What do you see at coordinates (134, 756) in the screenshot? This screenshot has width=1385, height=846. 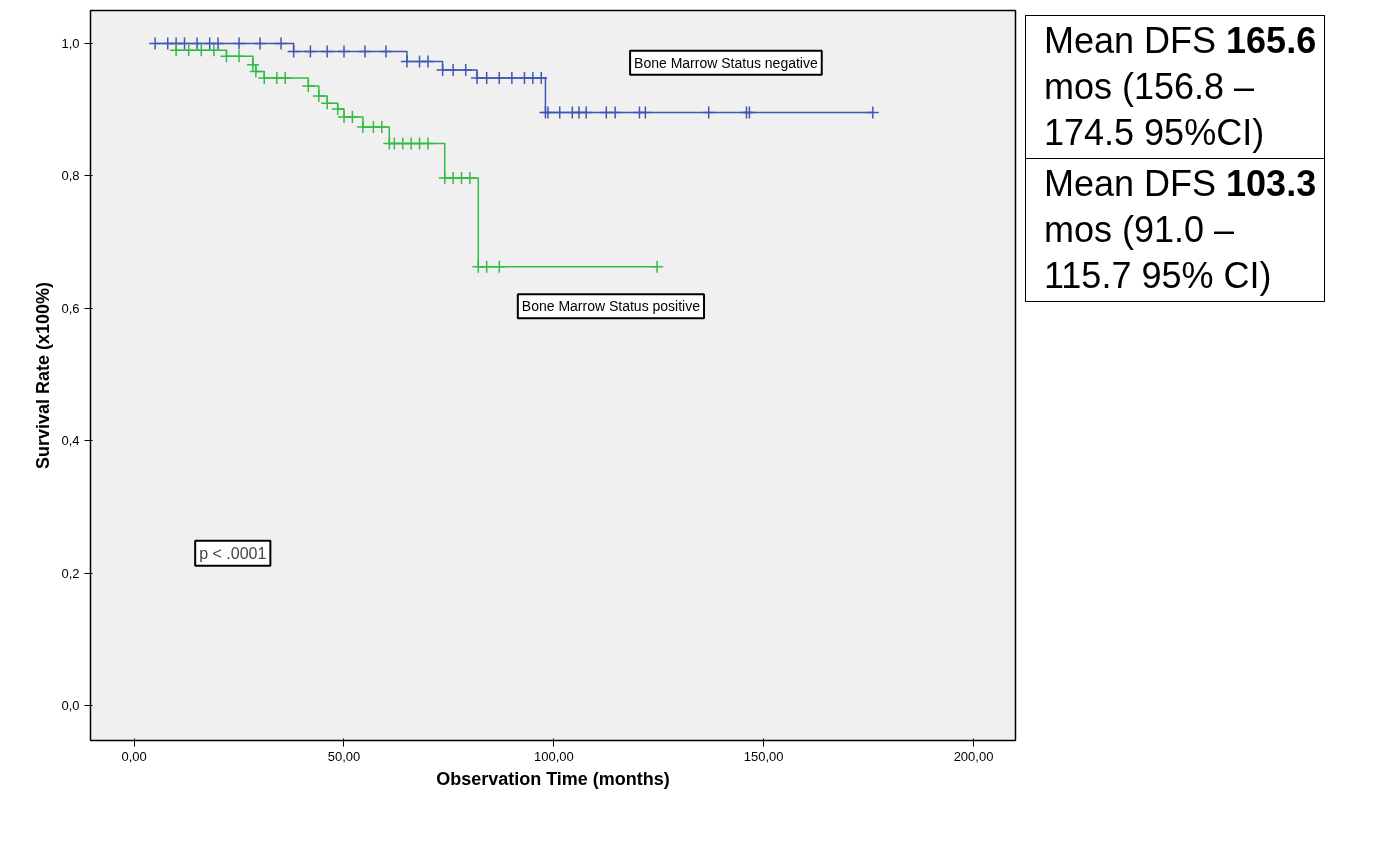 I see `x-tick-label: 0,00` at bounding box center [134, 756].